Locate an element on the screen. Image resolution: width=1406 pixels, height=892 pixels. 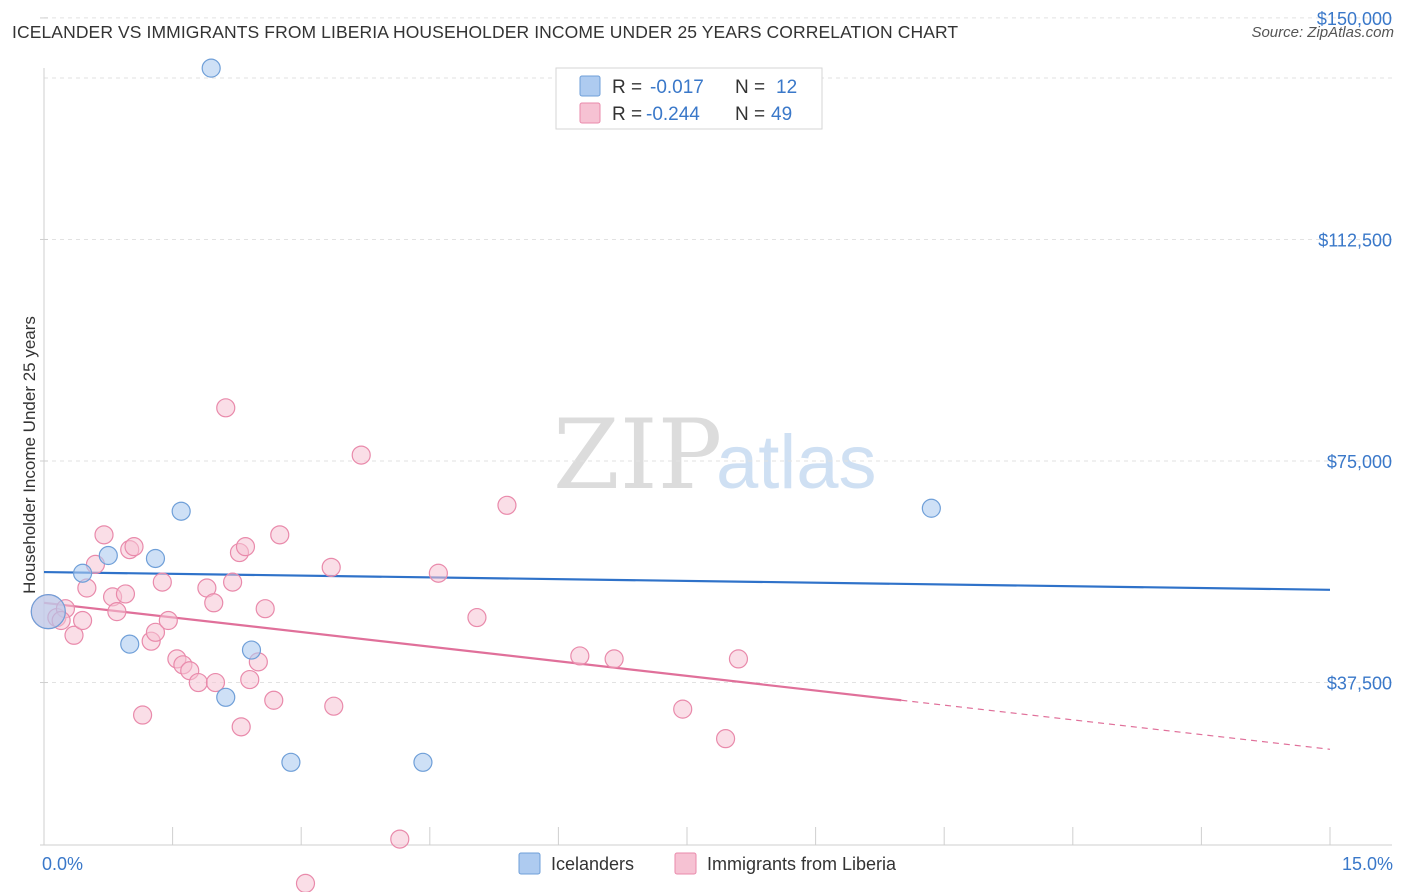
watermark-atlas: atlas is located at coordinates (796, 462).